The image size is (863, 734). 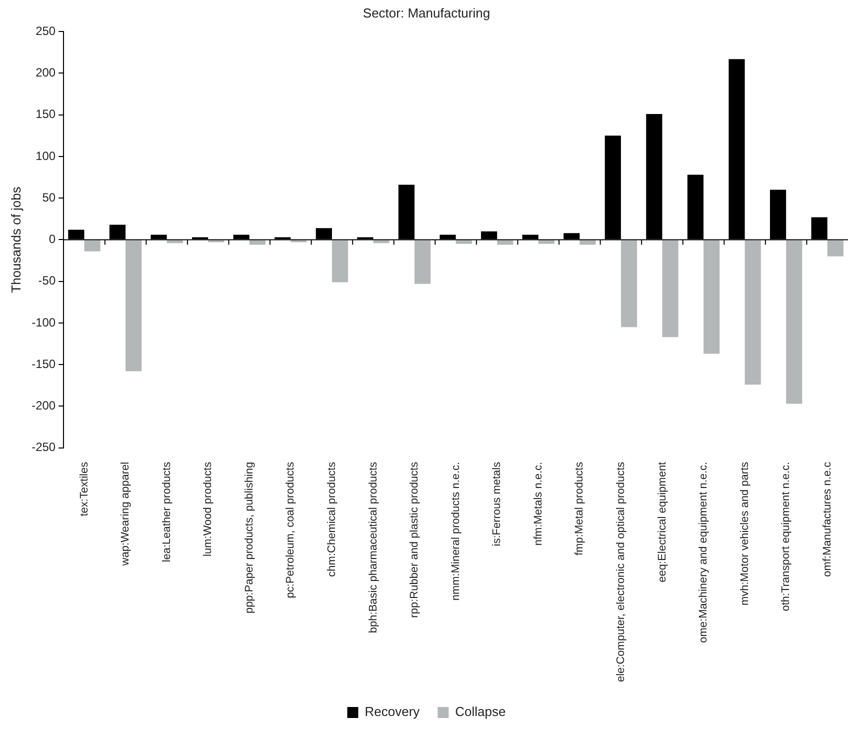 What do you see at coordinates (332, 519) in the screenshot?
I see `x-tick-label: chm:Chemical products` at bounding box center [332, 519].